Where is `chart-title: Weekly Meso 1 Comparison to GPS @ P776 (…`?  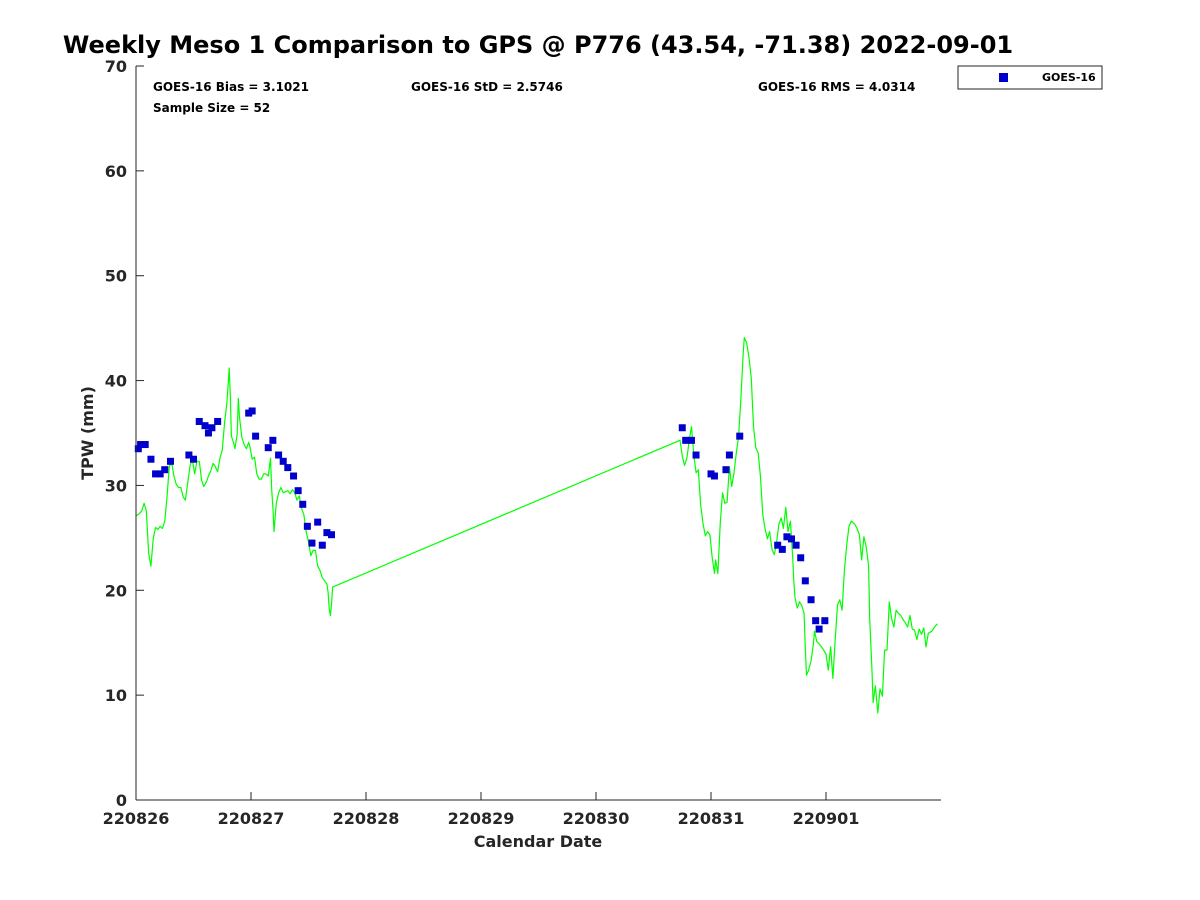
chart-title: Weekly Meso 1 Comparison to GPS @ P776 (… is located at coordinates (538, 45).